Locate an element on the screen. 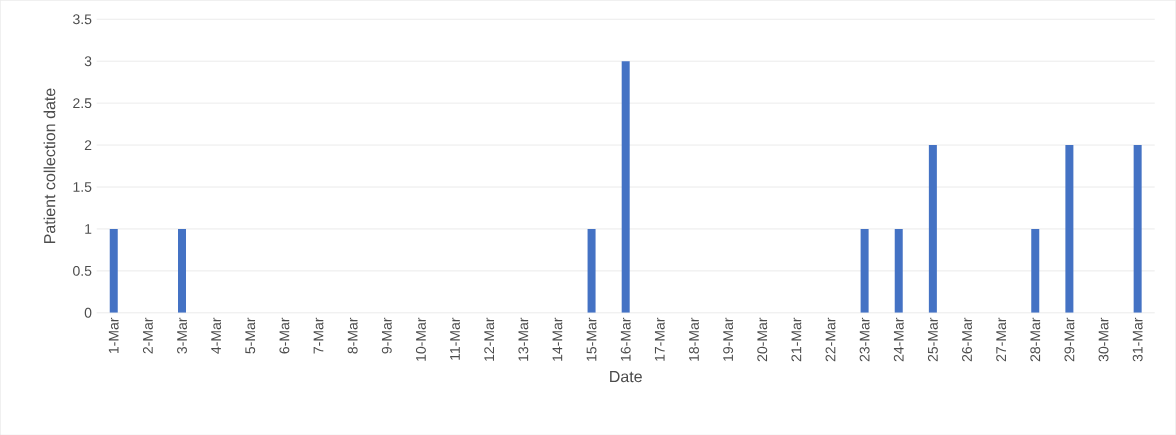 The width and height of the screenshot is (1176, 435). y-tick-label: 2.5 is located at coordinates (82, 102).